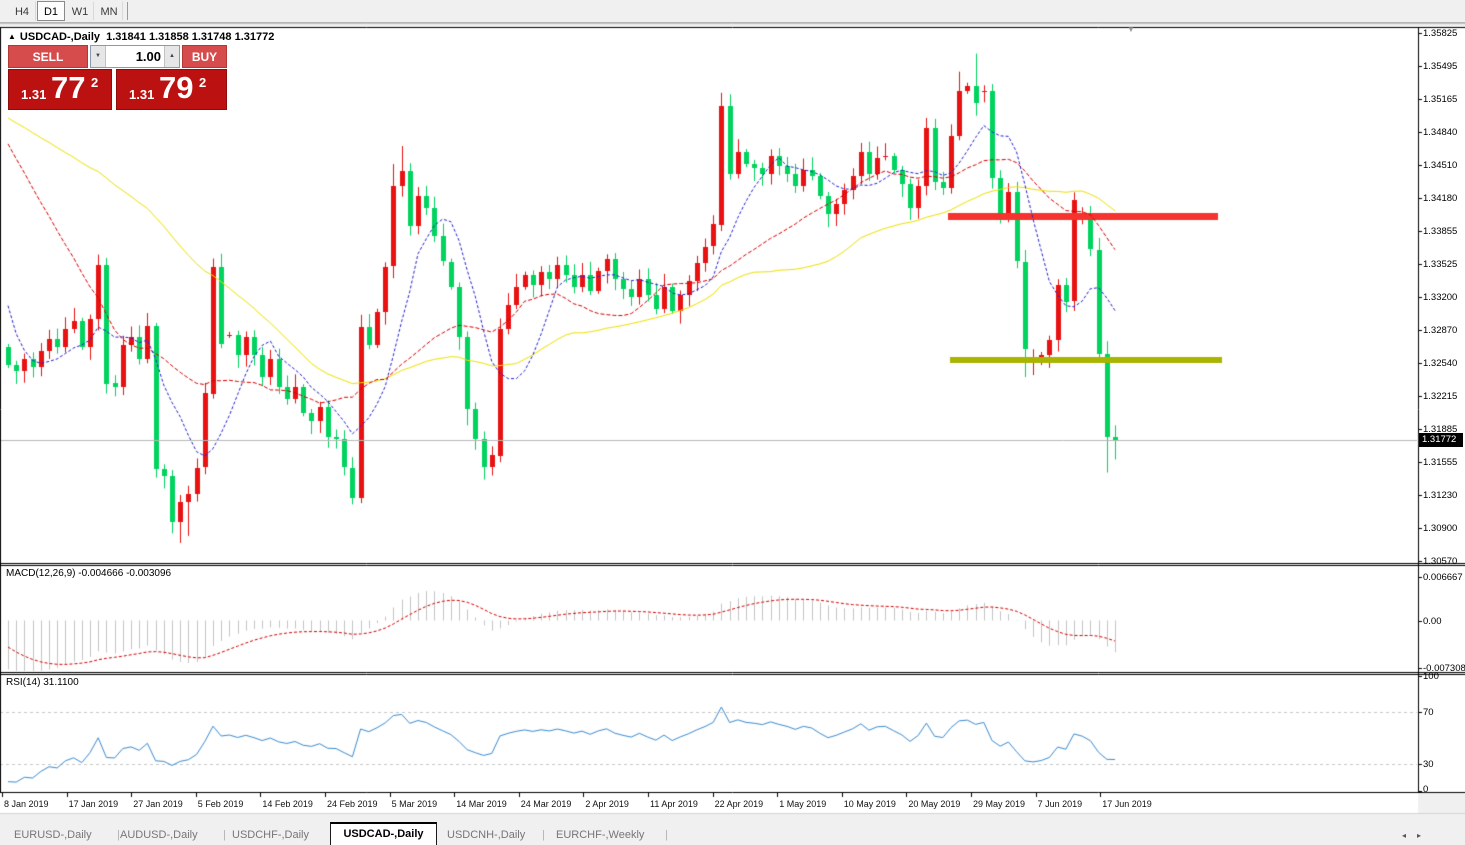 The image size is (1465, 845). I want to click on price-axis-label: 1.34510, so click(1440, 166).